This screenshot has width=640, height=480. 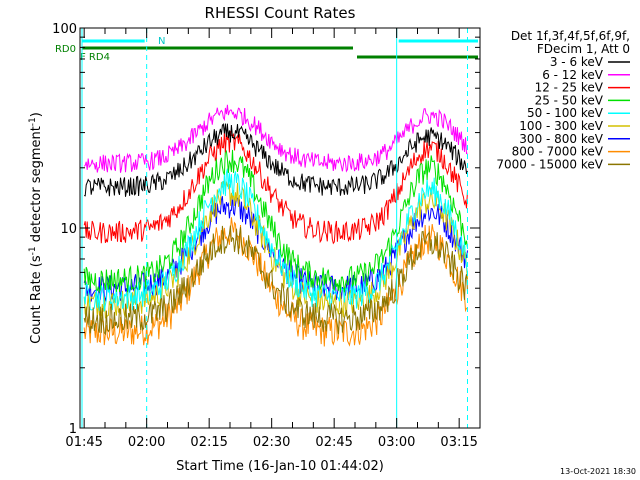 I want to click on x-tick-label: 03:15, so click(x=458, y=442).